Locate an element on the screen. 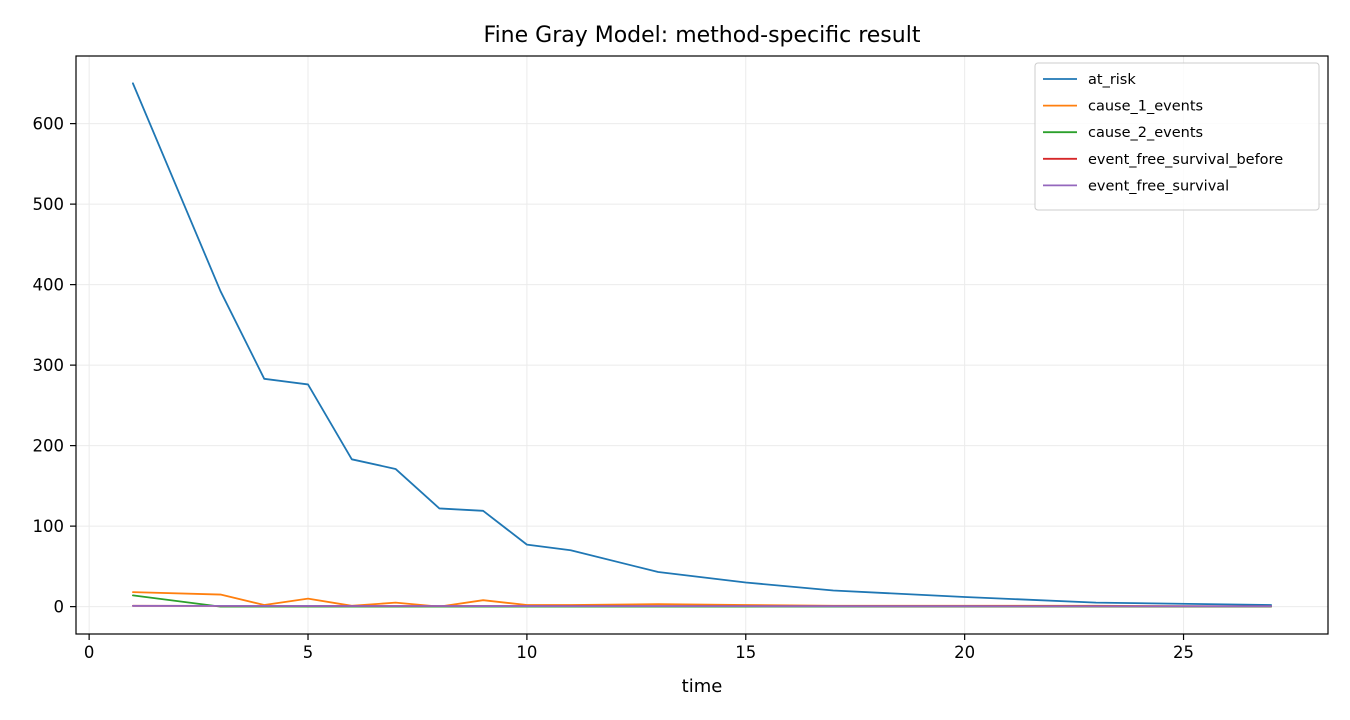  x-tick-label: 25 is located at coordinates (1183, 652).